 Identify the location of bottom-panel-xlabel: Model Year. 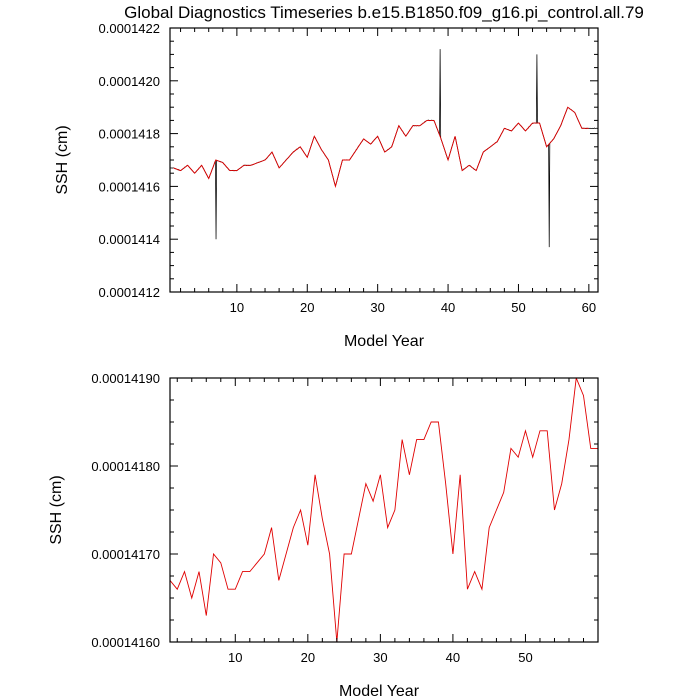
(379, 691).